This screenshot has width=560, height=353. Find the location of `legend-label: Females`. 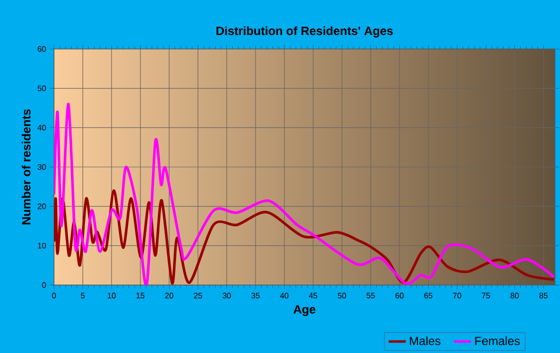

legend-label: Females is located at coordinates (497, 341).